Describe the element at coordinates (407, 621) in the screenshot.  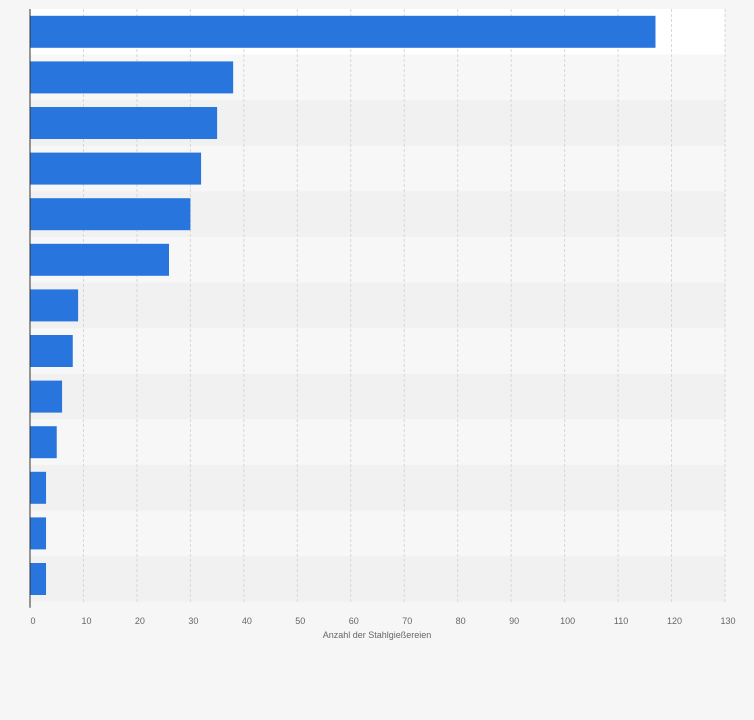
I see `x-tick-label: 70` at that location.